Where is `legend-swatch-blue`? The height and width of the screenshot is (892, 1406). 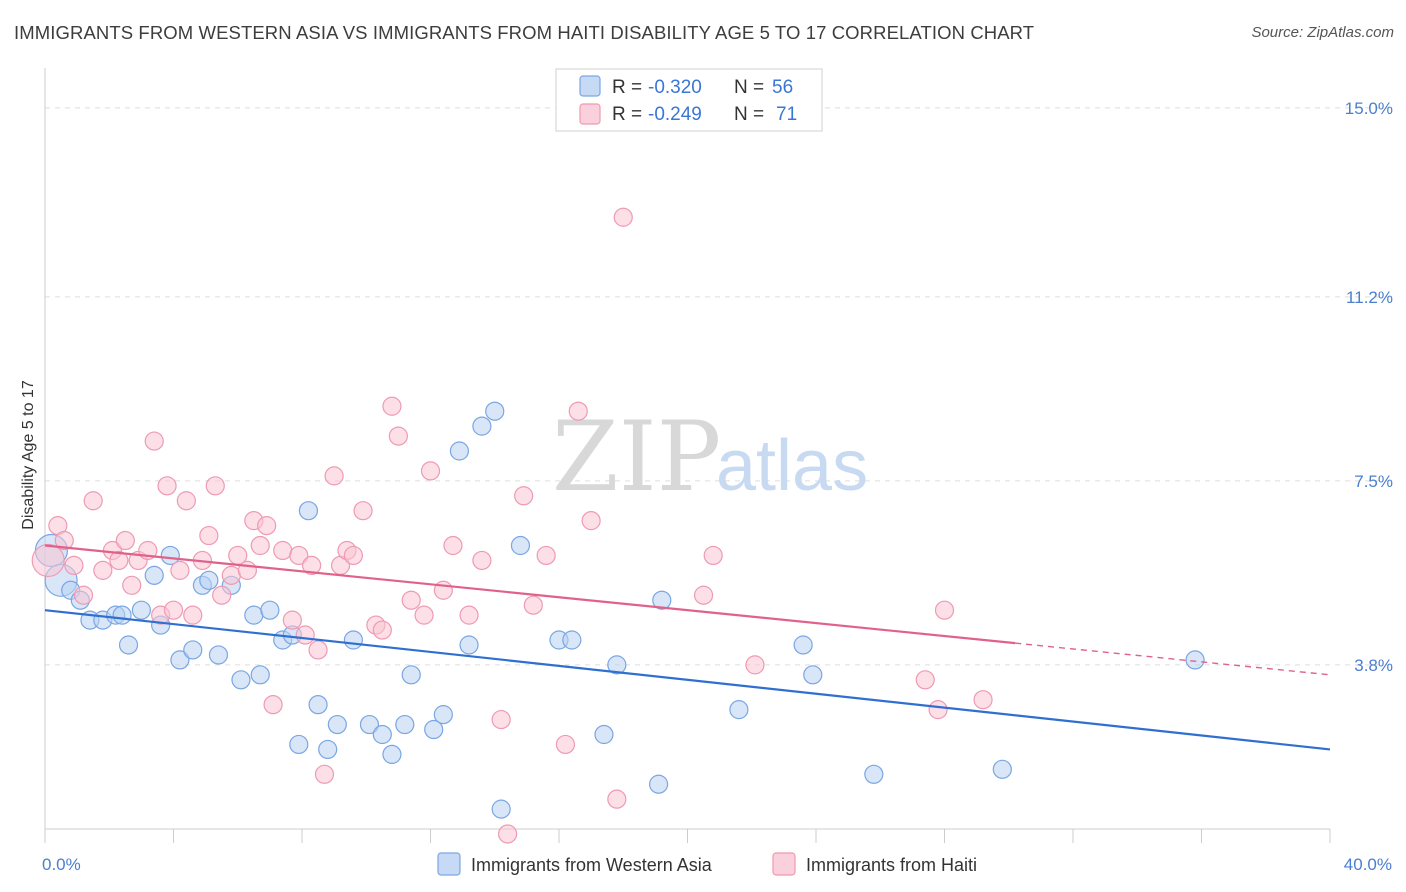 legend-swatch-blue is located at coordinates (590, 86).